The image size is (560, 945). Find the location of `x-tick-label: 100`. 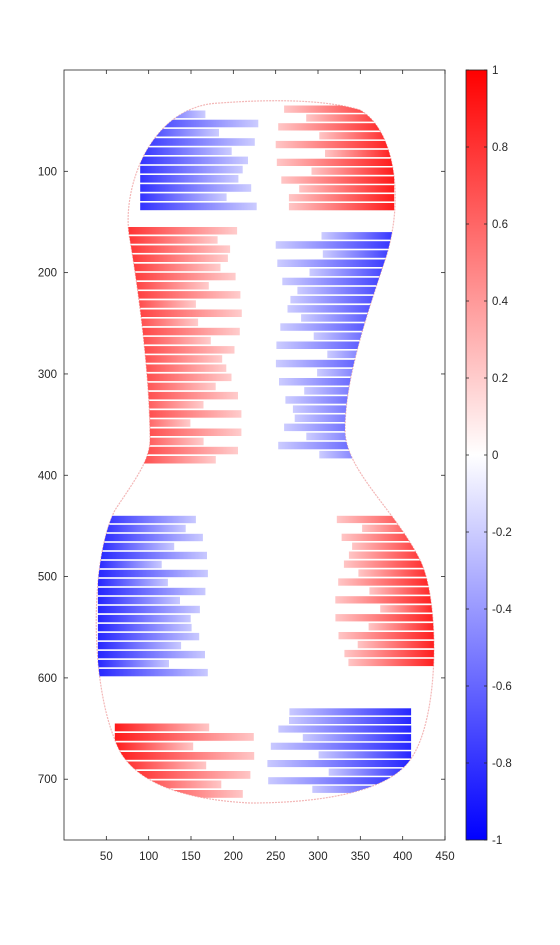

x-tick-label: 100 is located at coordinates (148, 857).